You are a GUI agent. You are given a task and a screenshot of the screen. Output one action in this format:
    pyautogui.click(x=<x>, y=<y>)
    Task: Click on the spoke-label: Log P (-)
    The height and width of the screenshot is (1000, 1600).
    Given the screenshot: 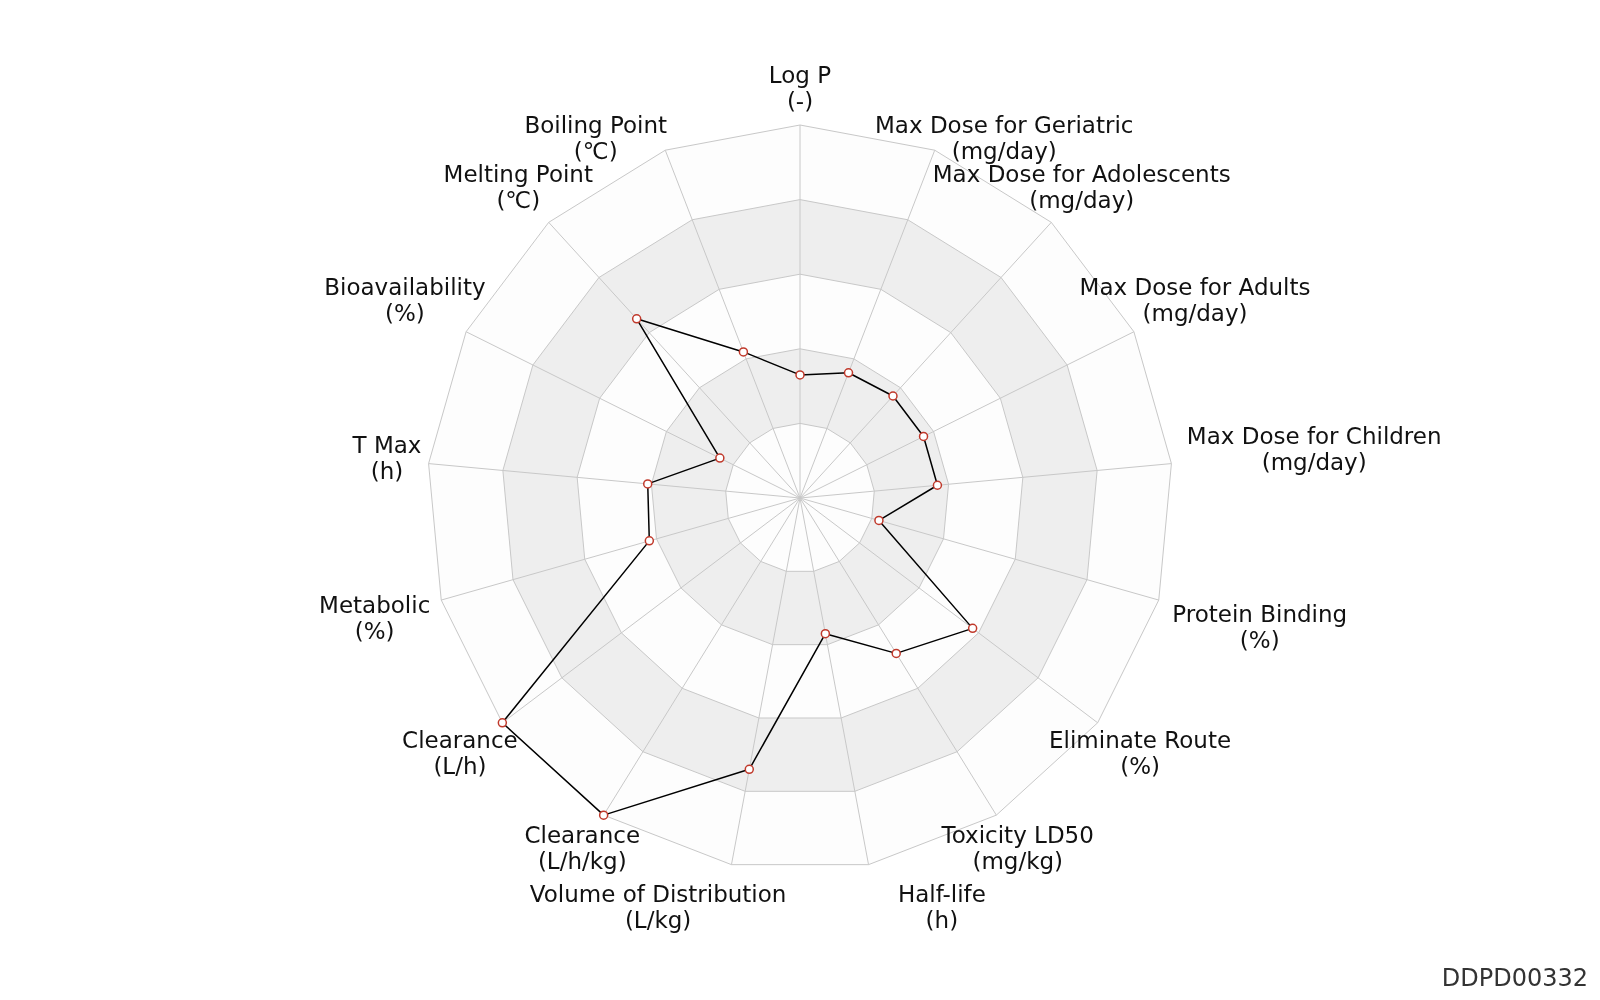 What is the action you would take?
    pyautogui.click(x=800, y=87)
    